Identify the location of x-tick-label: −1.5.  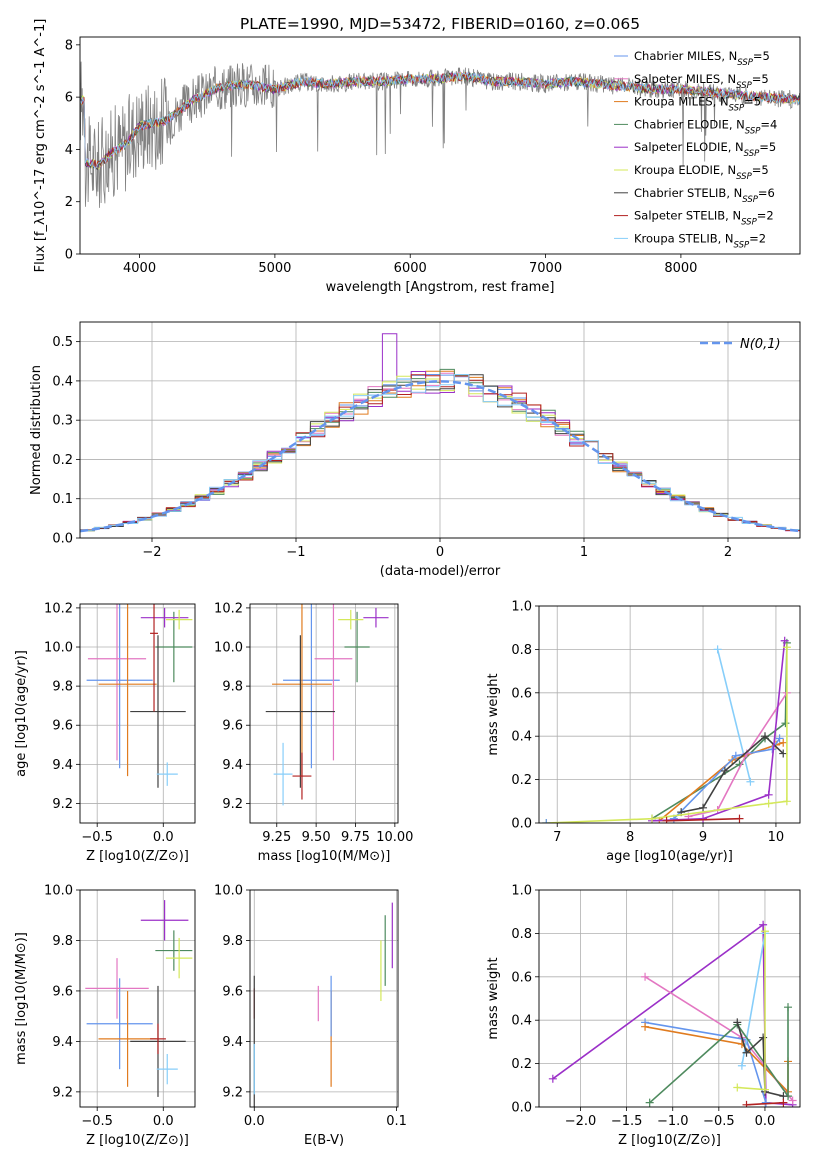
(627, 1121).